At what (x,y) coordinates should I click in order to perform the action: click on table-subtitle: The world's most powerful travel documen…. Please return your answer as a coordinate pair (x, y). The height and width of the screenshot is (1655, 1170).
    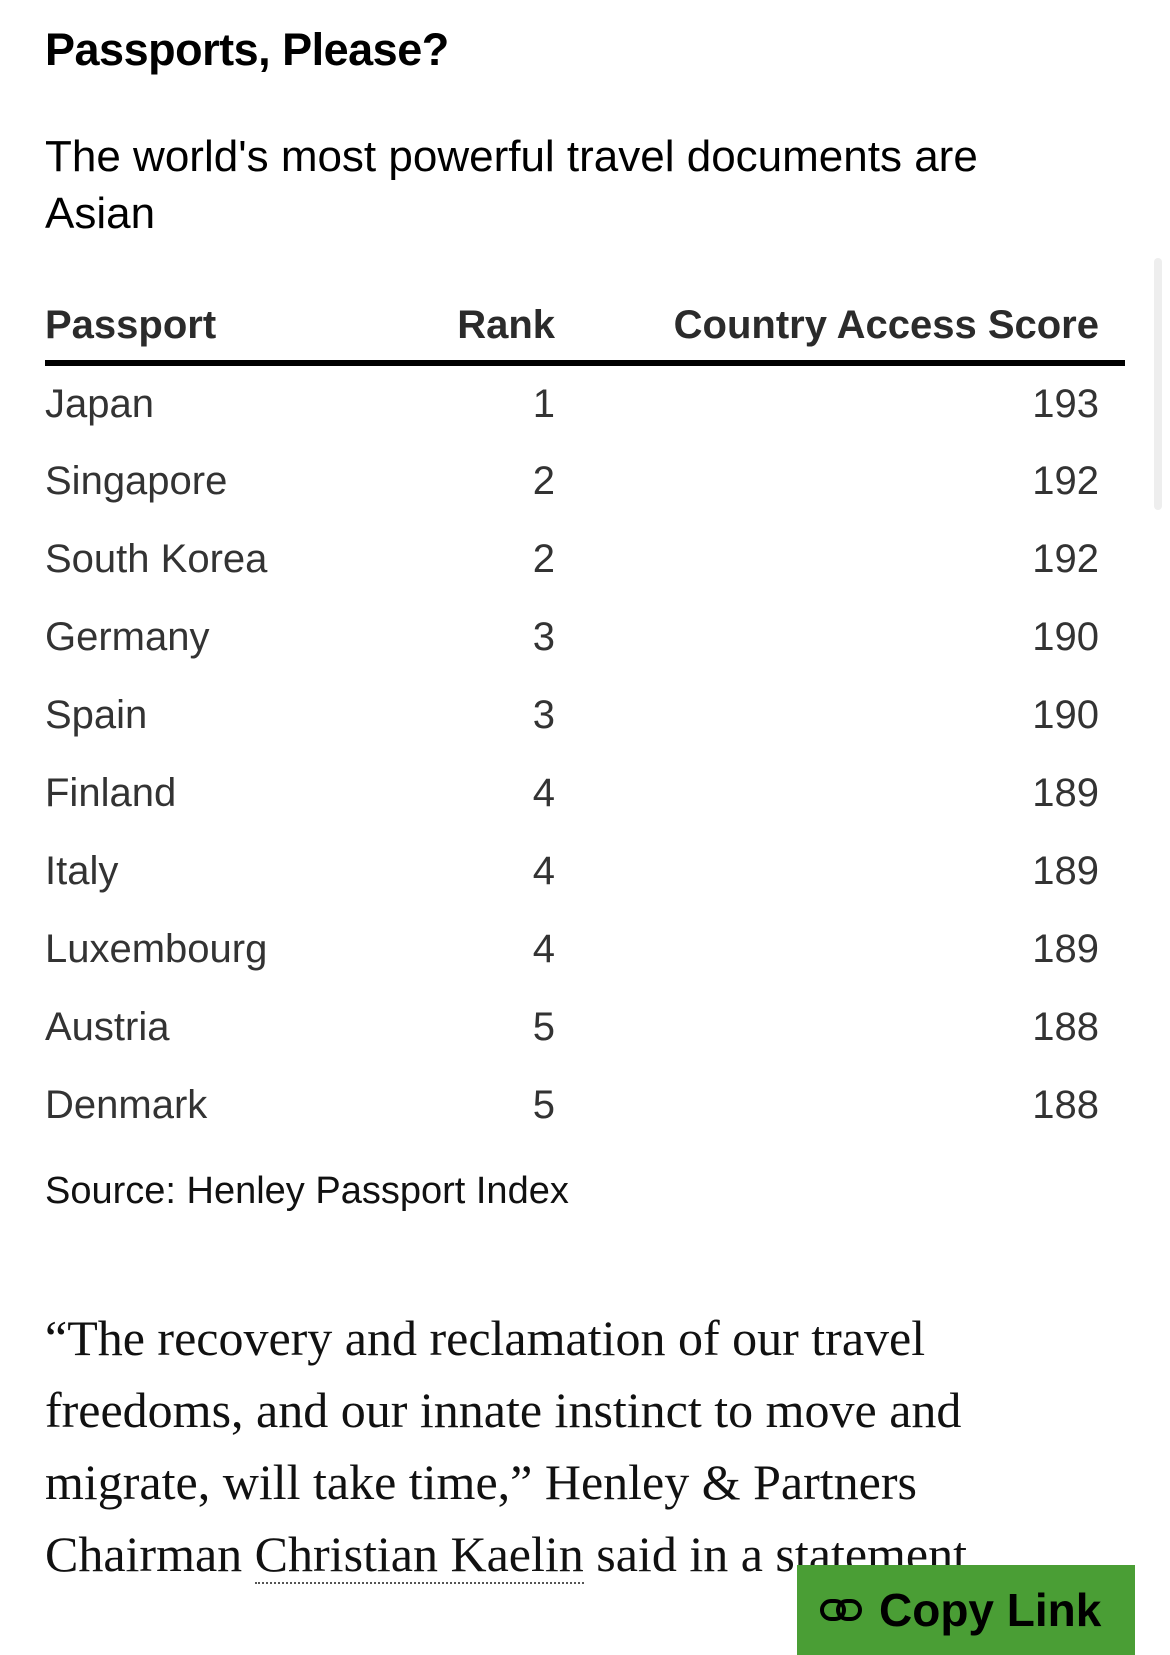
    Looking at the image, I should click on (511, 185).